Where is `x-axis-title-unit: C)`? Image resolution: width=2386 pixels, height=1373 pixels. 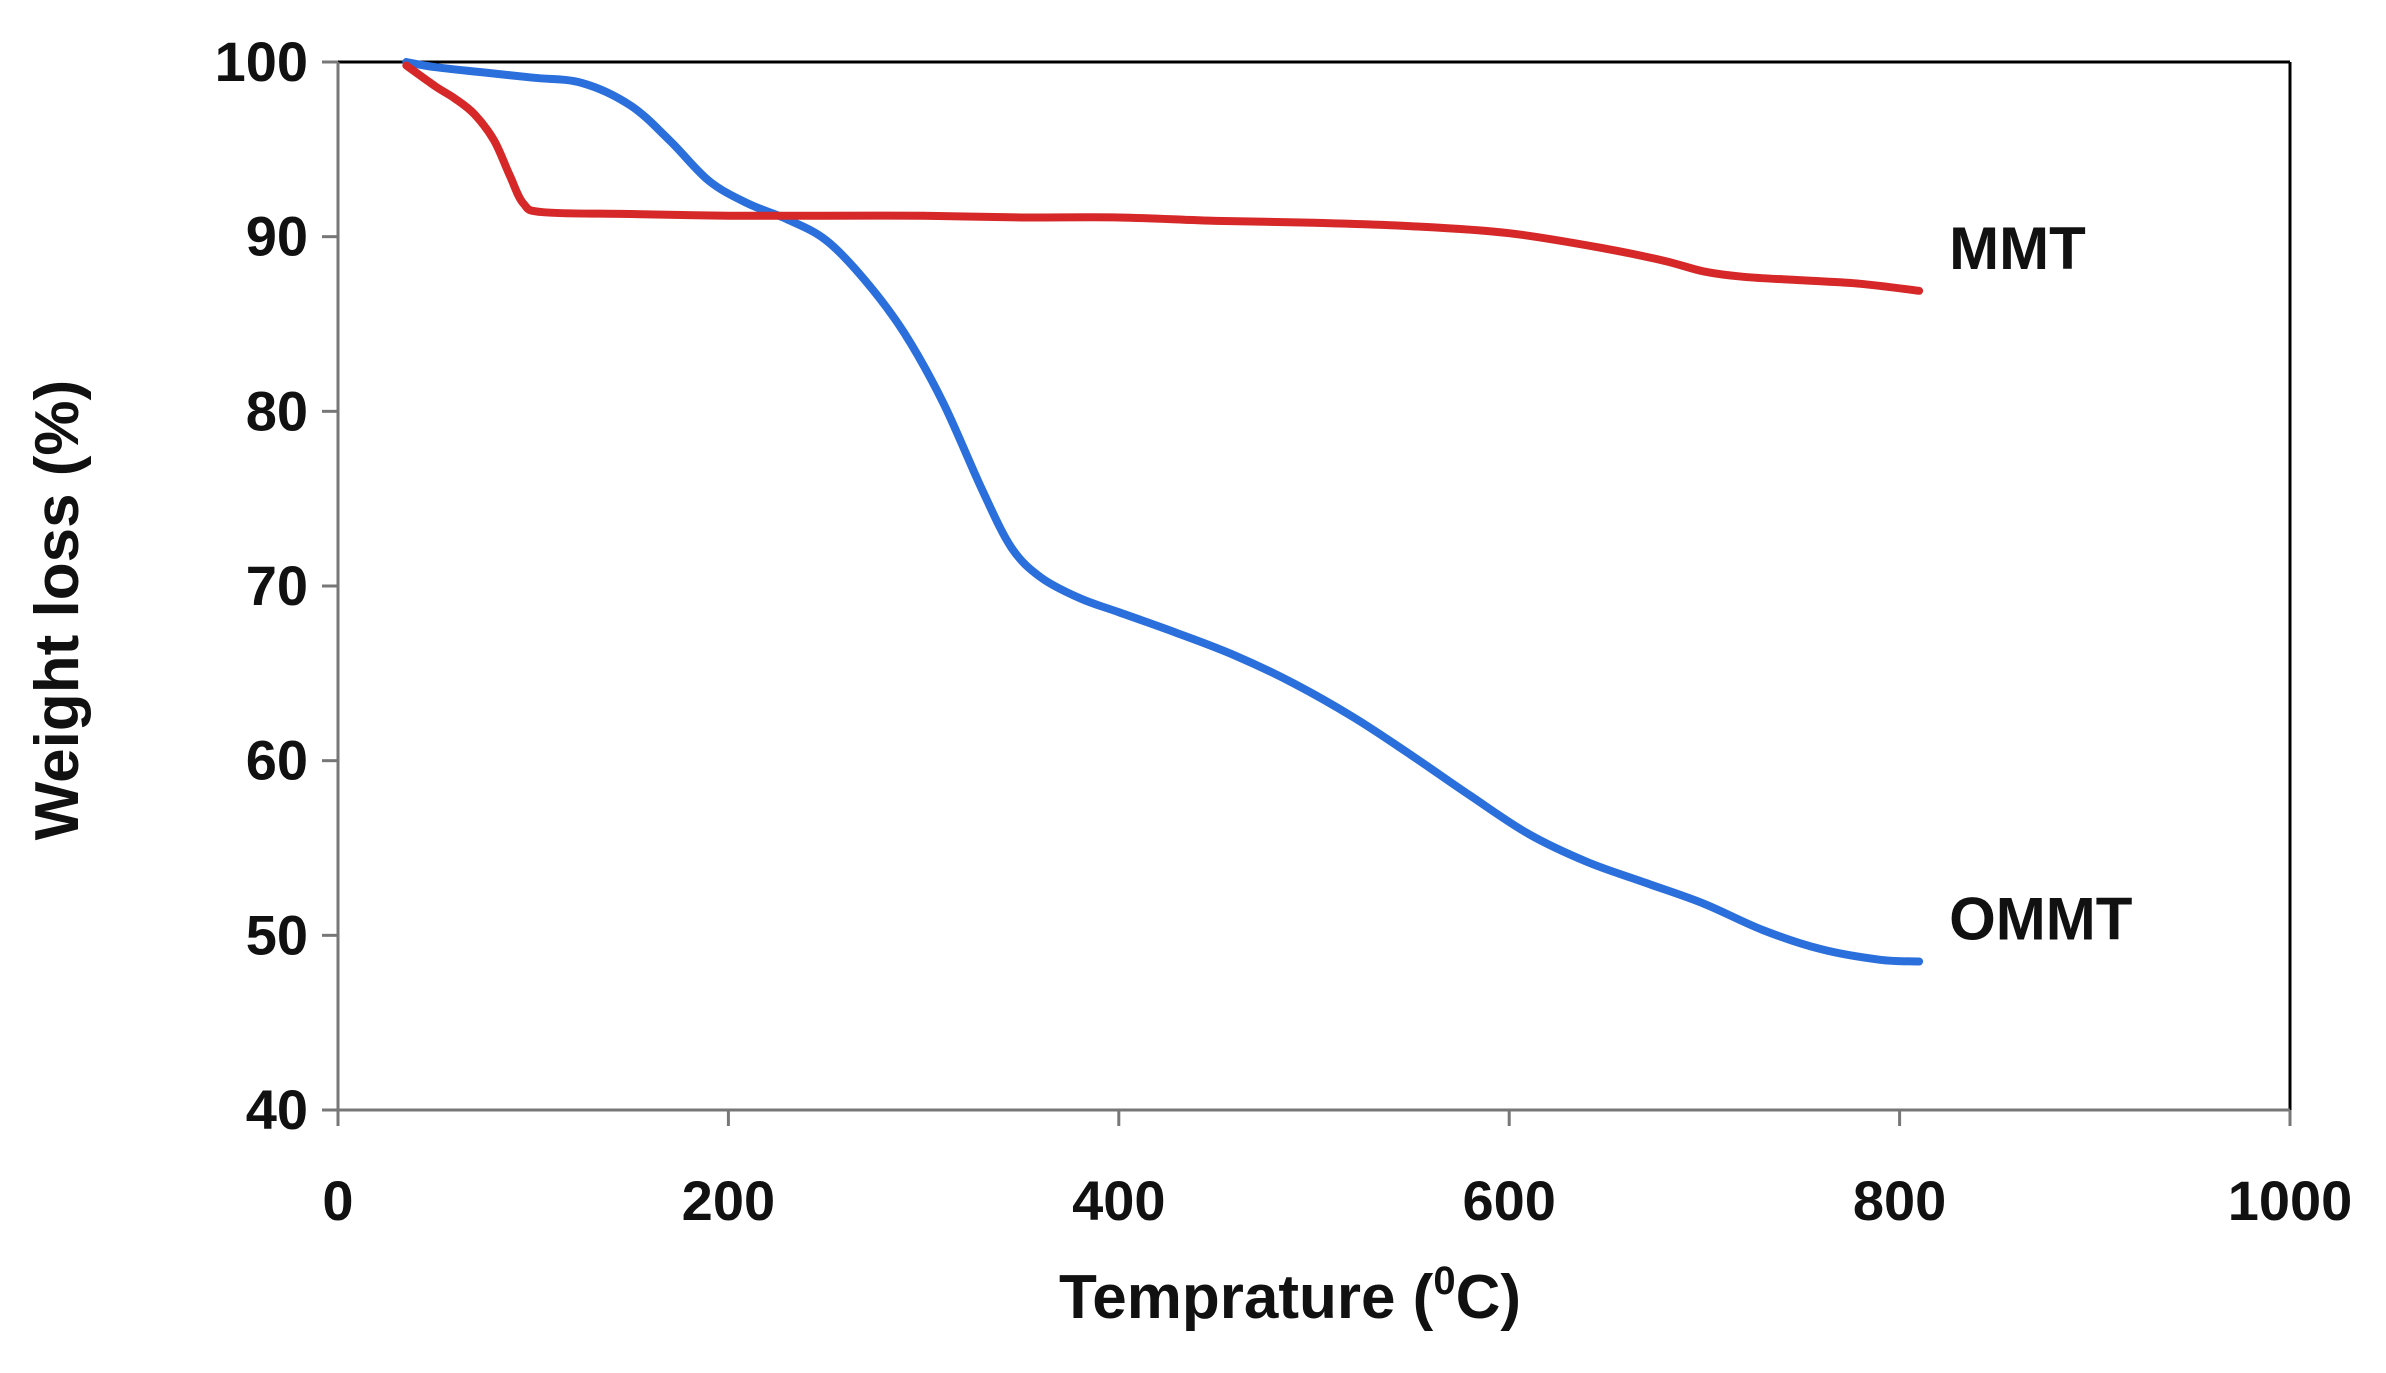 x-axis-title-unit: C) is located at coordinates (1488, 1297).